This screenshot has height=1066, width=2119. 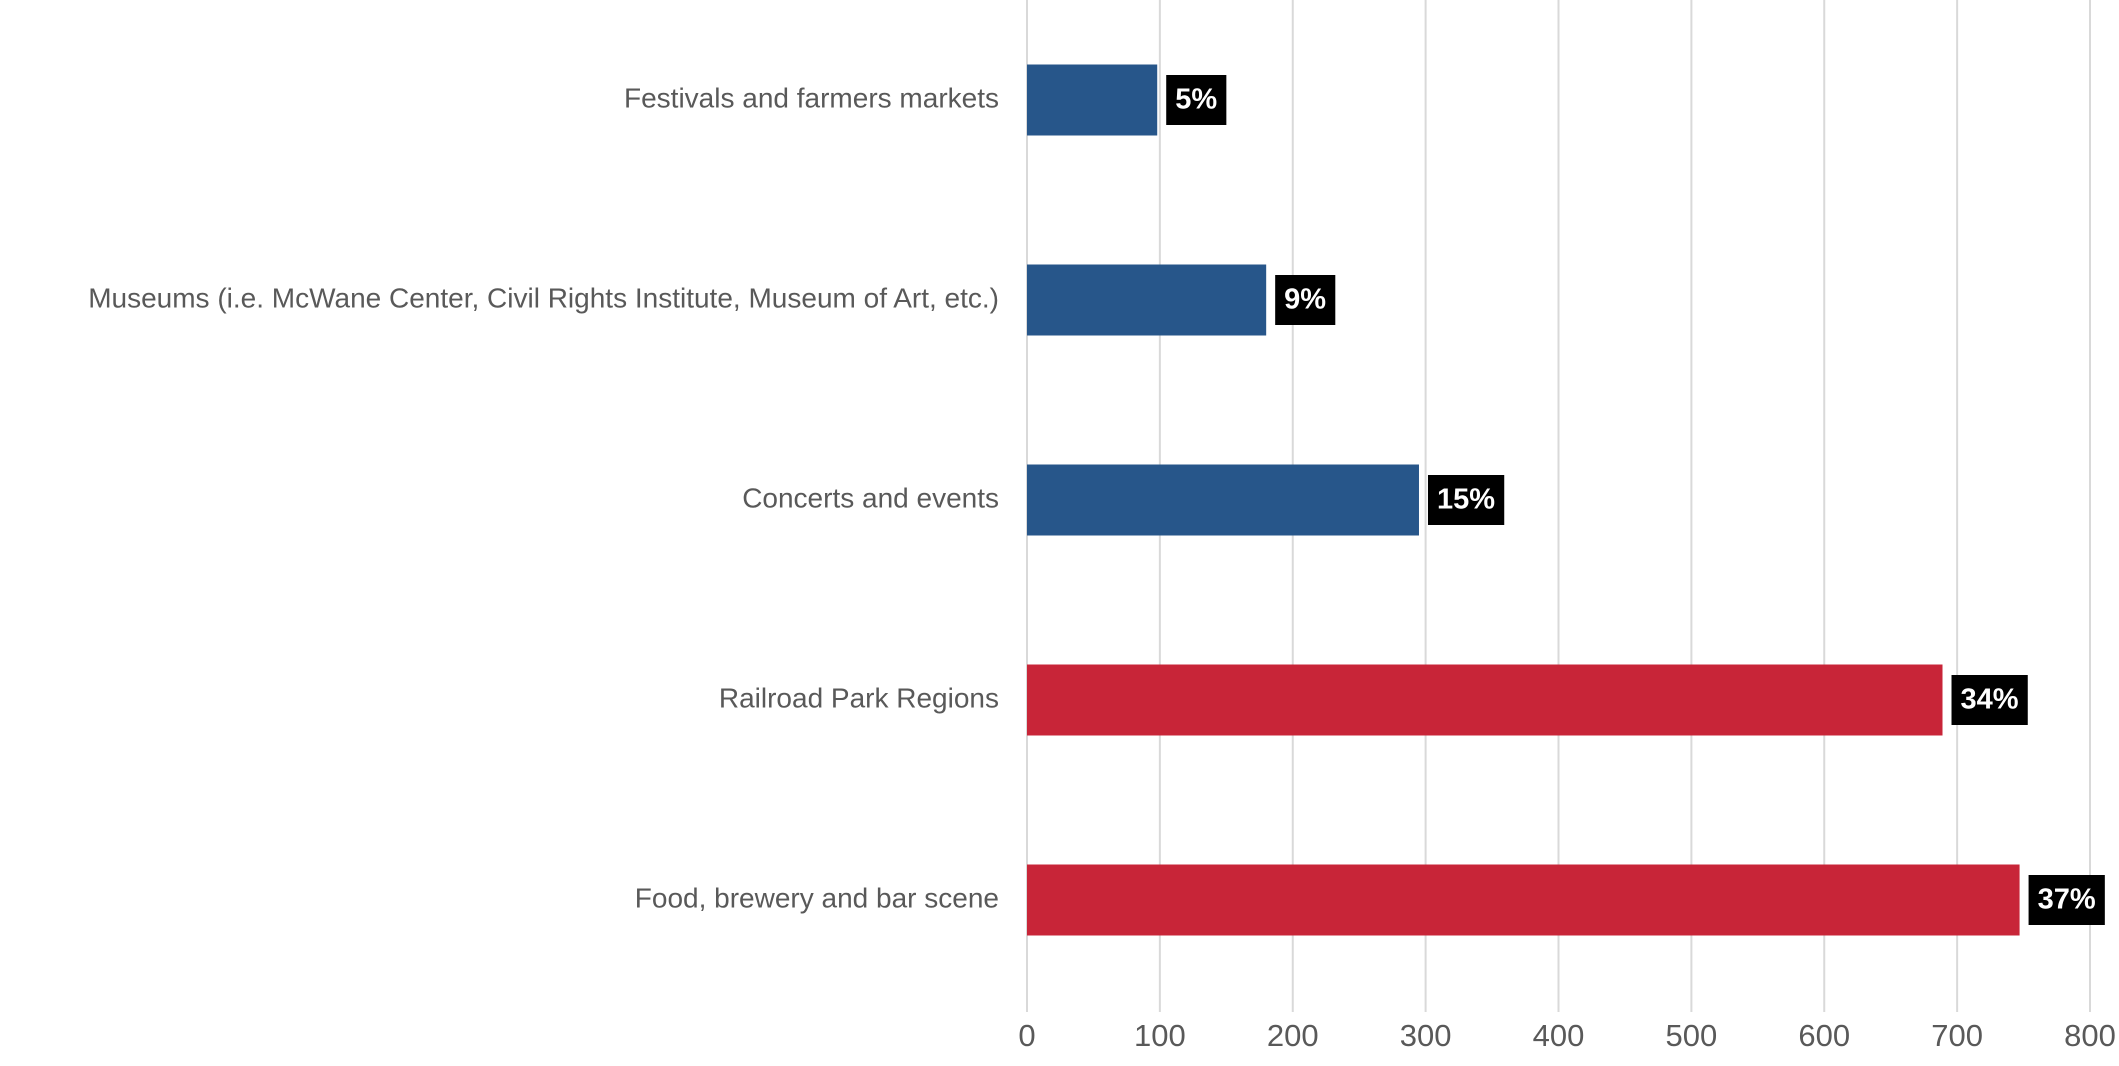 What do you see at coordinates (1824, 1035) in the screenshot?
I see `x-tick-label: 600` at bounding box center [1824, 1035].